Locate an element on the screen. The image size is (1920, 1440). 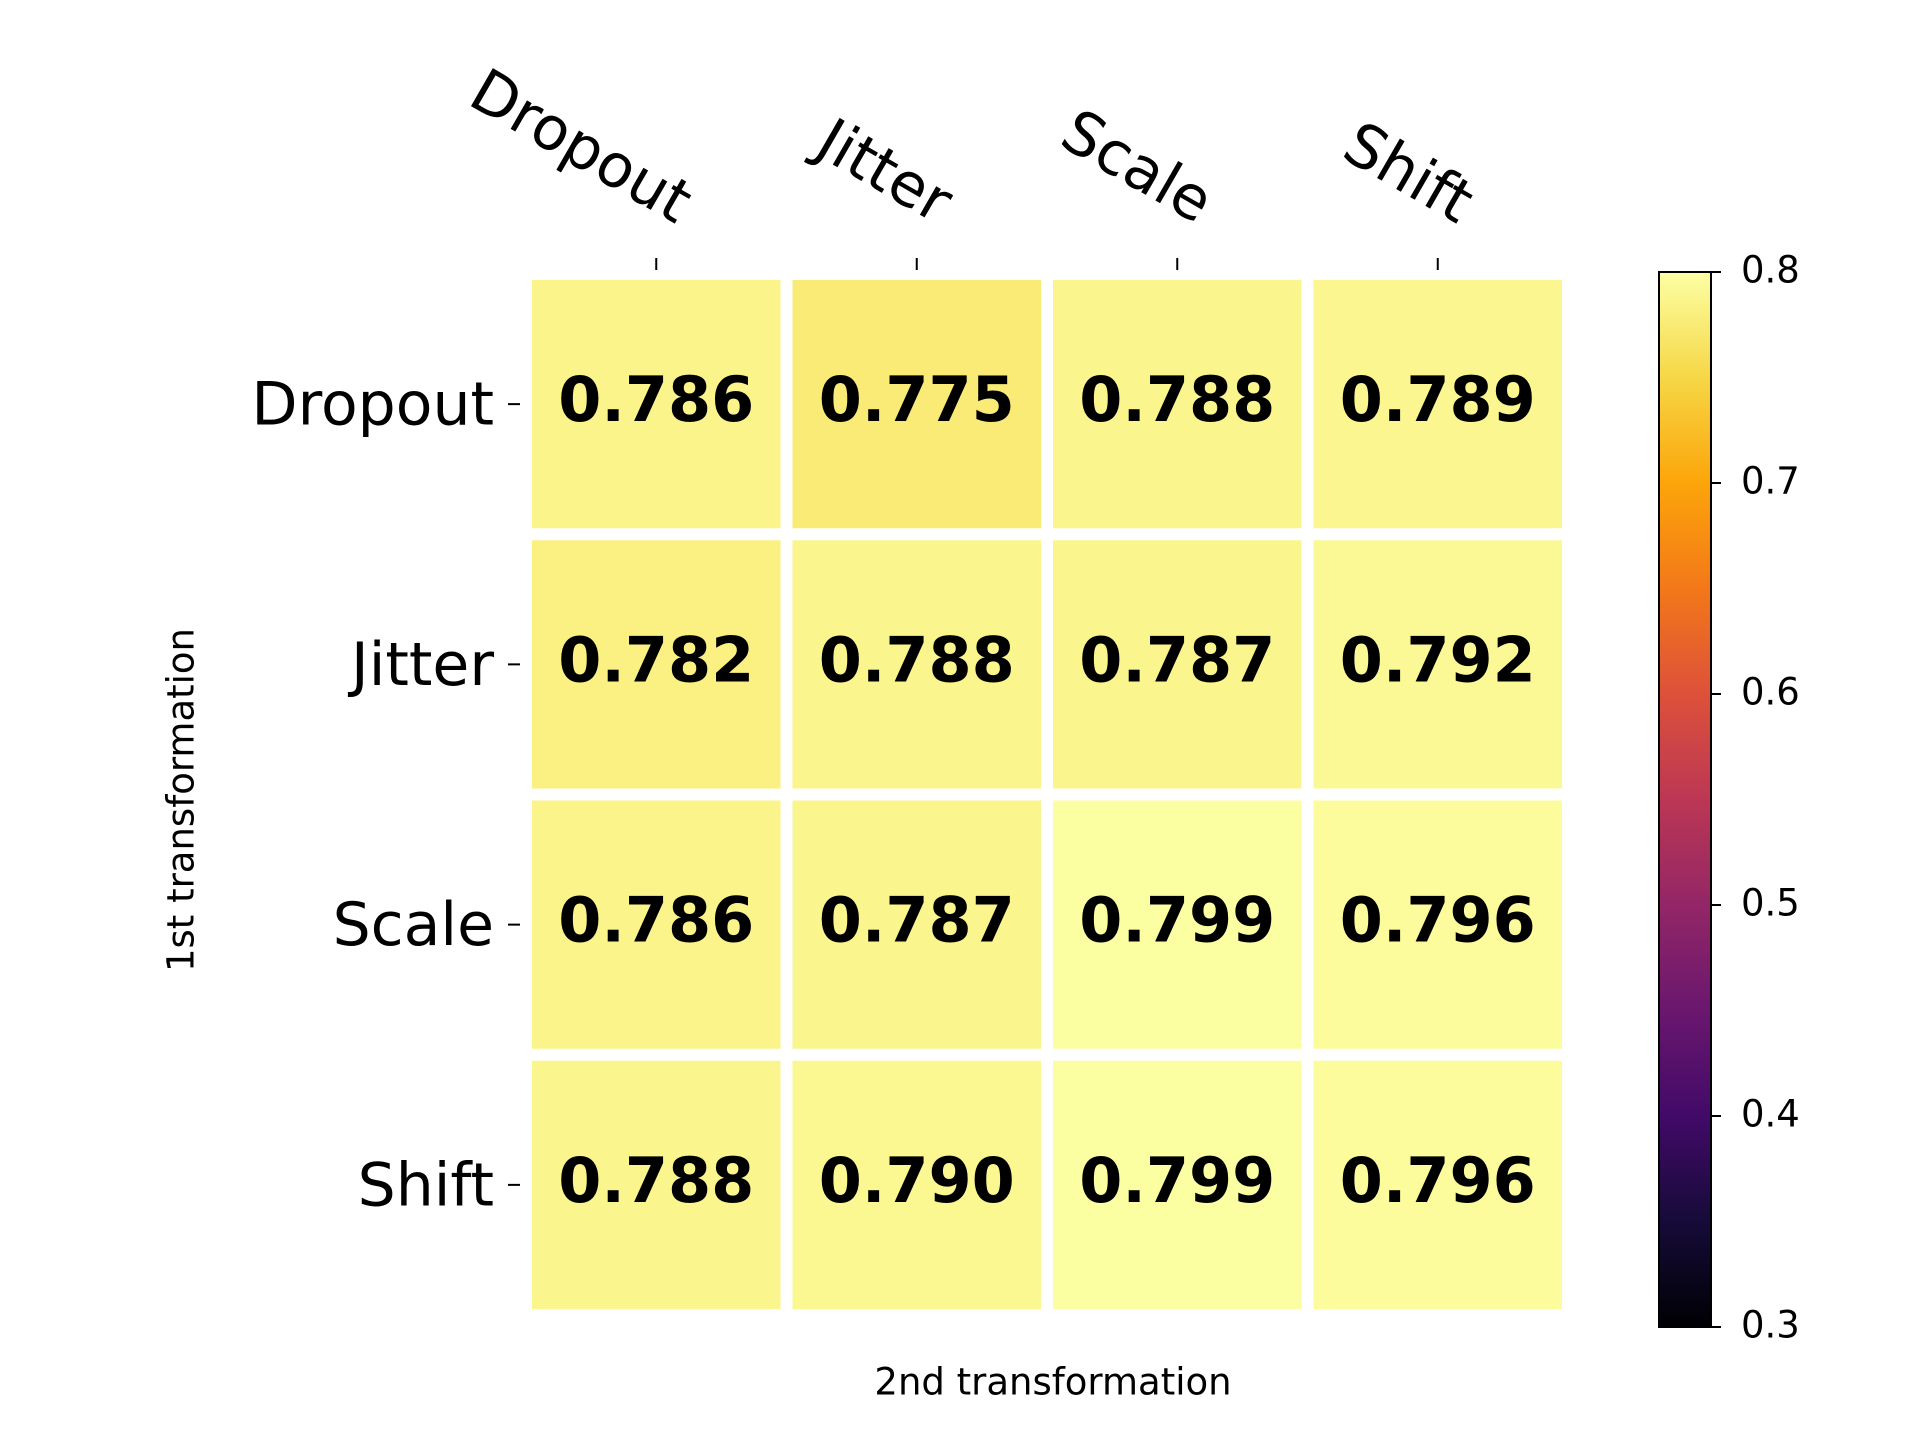
colorbar-tick-label: 0.8 is located at coordinates (1770, 270).